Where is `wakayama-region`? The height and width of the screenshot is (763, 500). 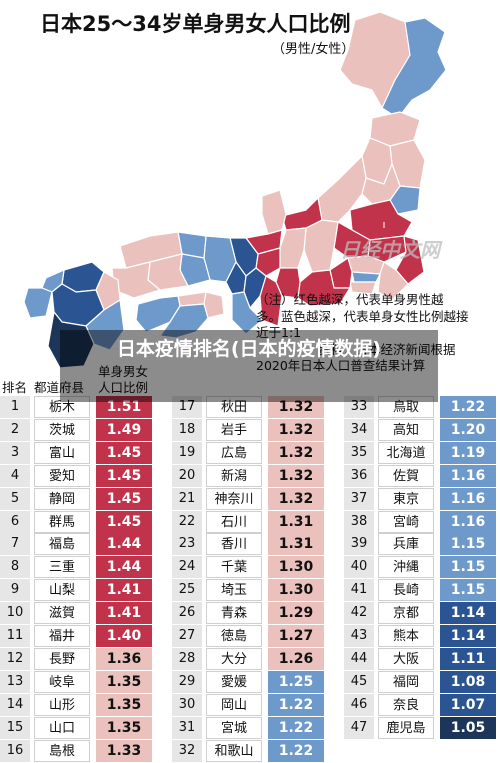
wakayama-region is located at coordinates (247, 313).